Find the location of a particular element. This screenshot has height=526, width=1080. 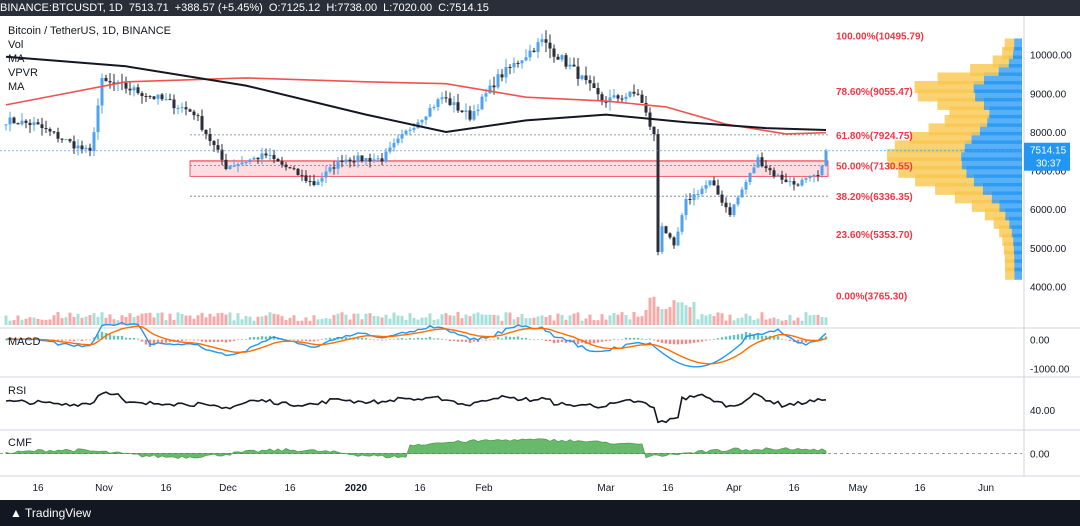

brand-name: TradingView is located at coordinates (58, 513).